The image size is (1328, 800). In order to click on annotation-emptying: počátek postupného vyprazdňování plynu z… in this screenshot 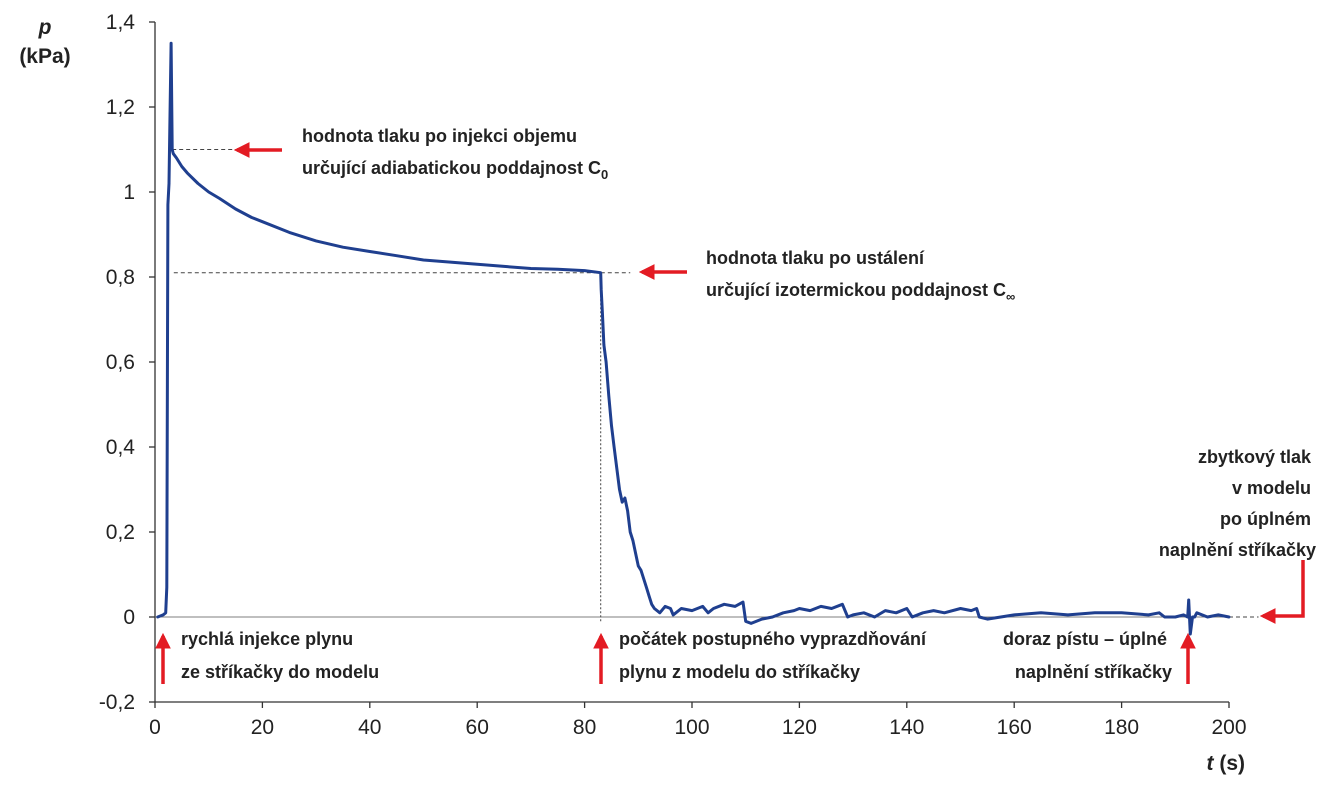, I will do `click(775, 655)`.